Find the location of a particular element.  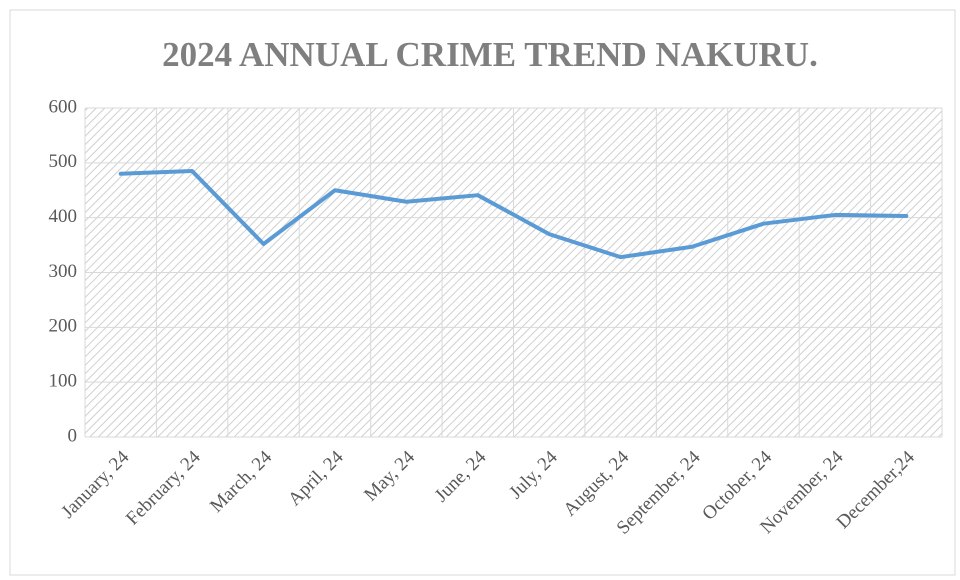

y-tick-label: 300 is located at coordinates (63, 271).